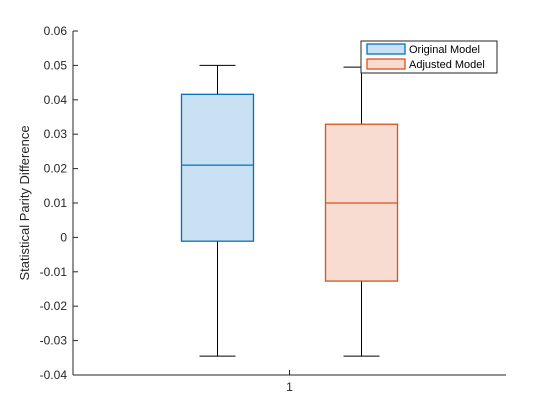  Describe the element at coordinates (217, 167) in the screenshot. I see `box-rect` at that location.